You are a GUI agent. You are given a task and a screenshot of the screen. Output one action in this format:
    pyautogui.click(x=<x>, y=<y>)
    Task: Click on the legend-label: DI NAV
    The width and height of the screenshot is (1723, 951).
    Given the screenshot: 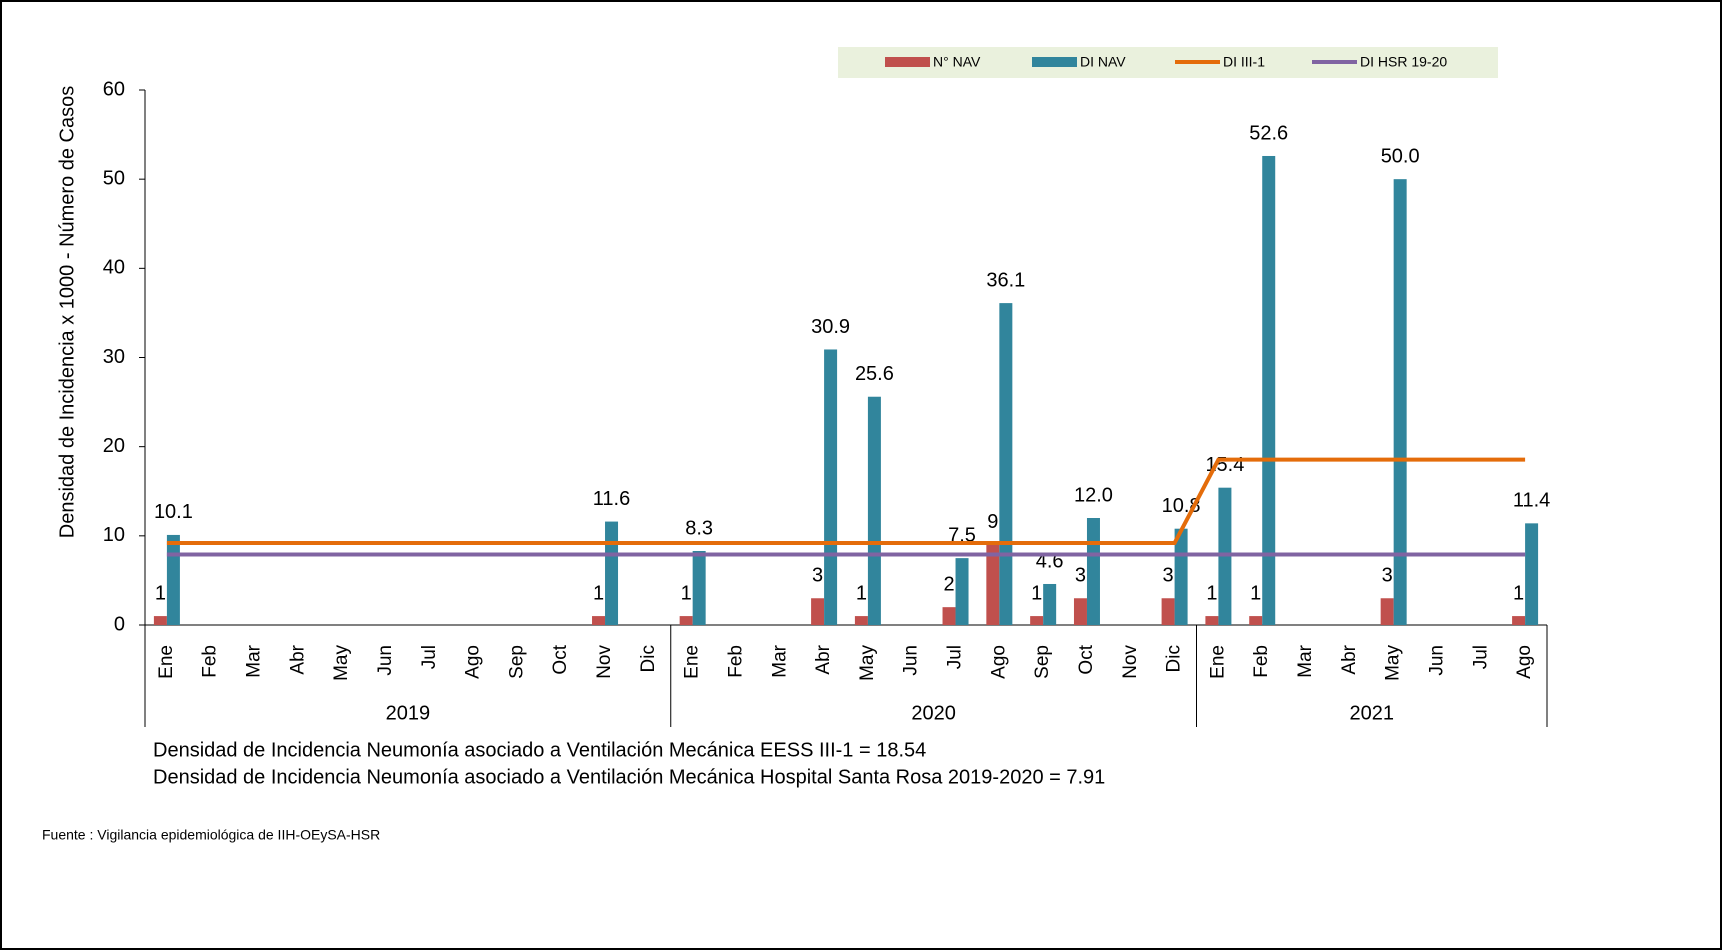 What is the action you would take?
    pyautogui.click(x=1103, y=62)
    